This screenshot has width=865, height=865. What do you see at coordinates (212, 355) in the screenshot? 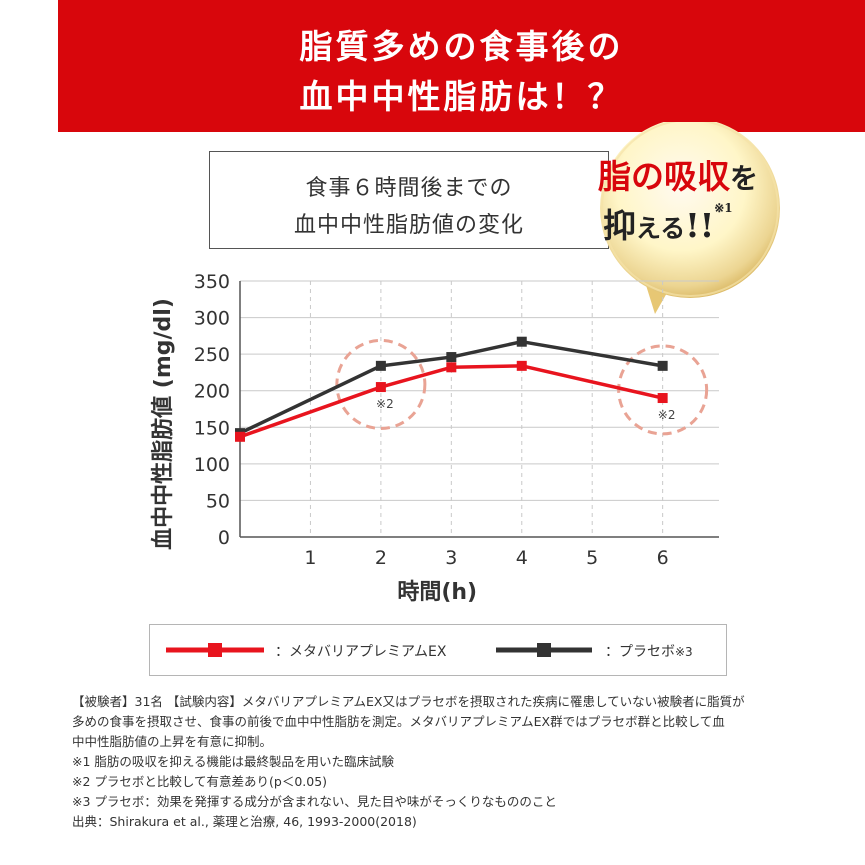
I see `y-tick-label-250: 250` at bounding box center [212, 355].